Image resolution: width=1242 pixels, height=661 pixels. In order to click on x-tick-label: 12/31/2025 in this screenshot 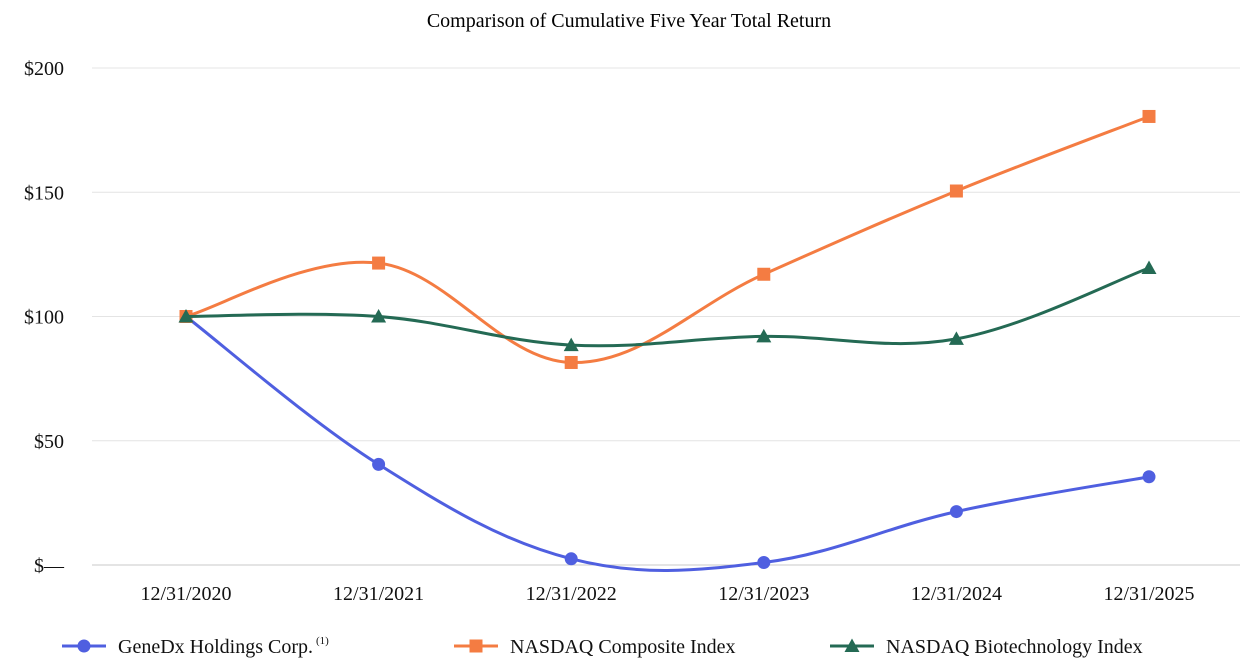, I will do `click(1148, 594)`.